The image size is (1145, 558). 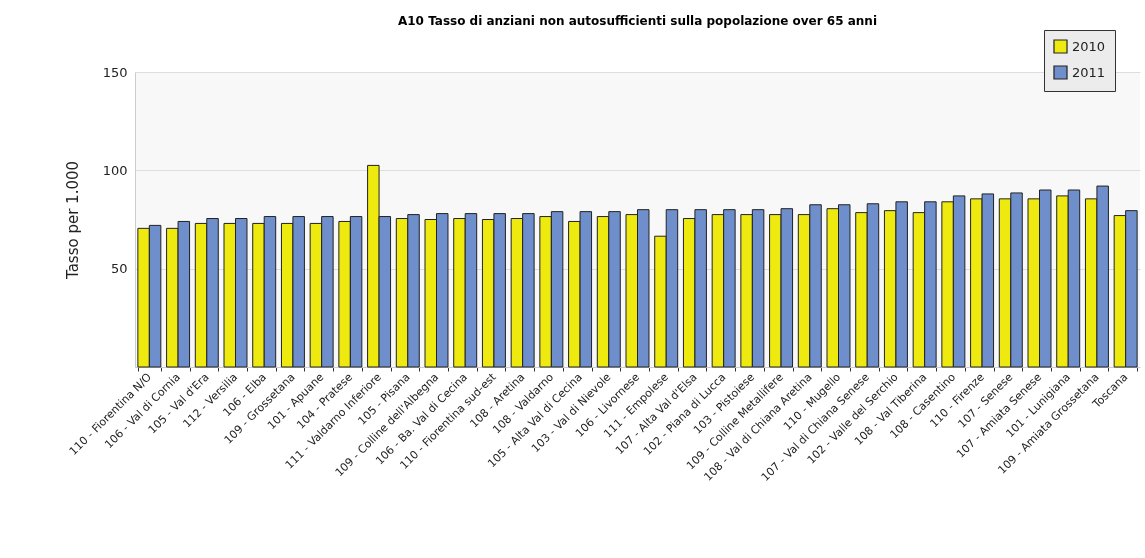 I want to click on y-axis-title: Tasso per 1.000, so click(x=72, y=220).